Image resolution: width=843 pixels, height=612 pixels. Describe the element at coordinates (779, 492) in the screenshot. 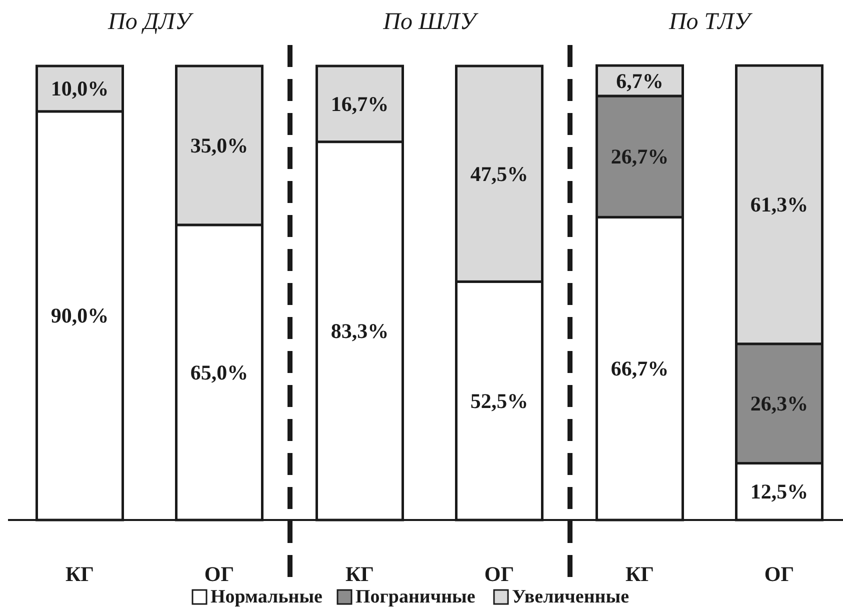

I see `data-label: 12,5%` at that location.